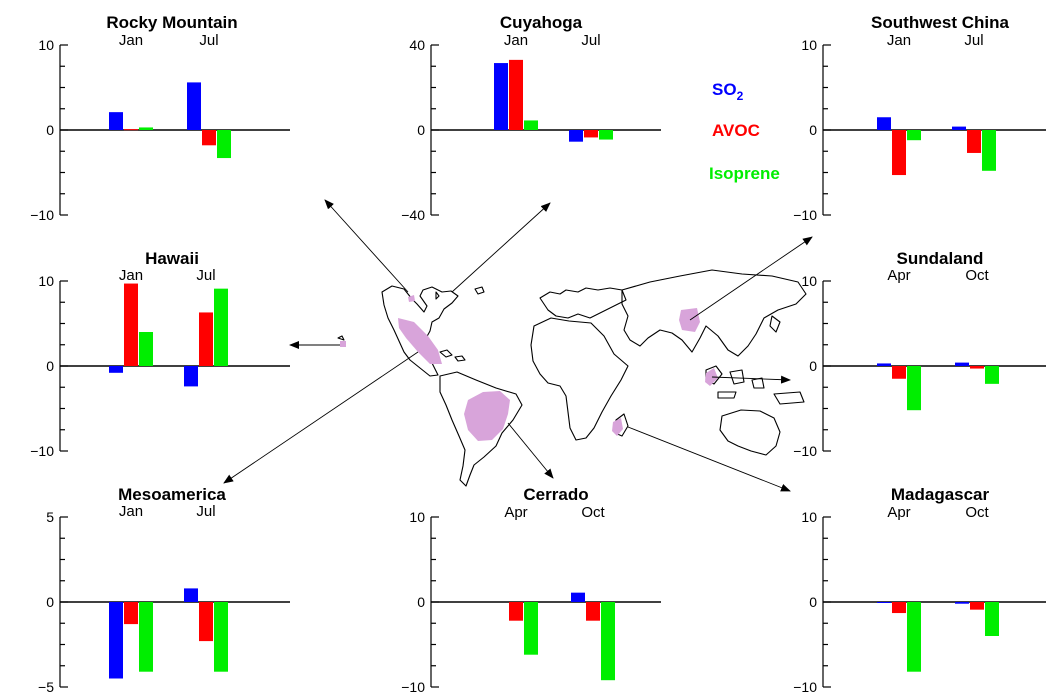  I want to click on legend-avoc: AVOC, so click(736, 130).